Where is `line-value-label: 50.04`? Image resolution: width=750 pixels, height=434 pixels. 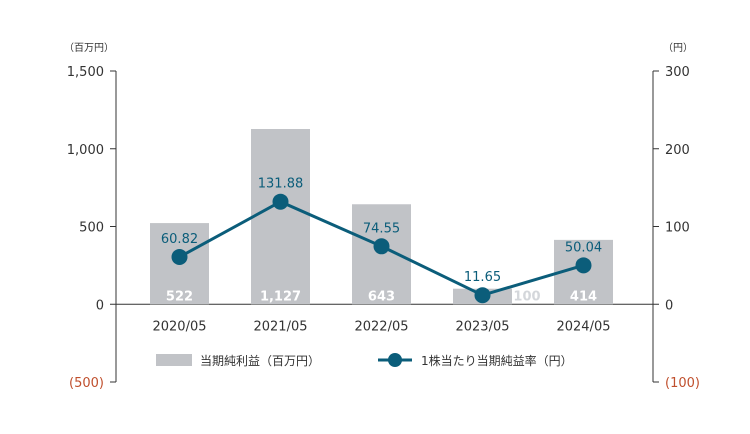 line-value-label: 50.04 is located at coordinates (583, 247).